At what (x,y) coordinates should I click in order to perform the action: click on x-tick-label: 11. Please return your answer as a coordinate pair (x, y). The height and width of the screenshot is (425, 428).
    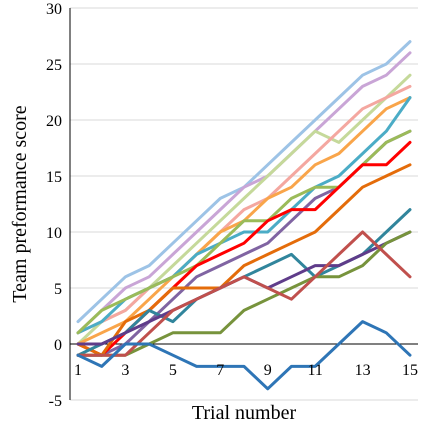
    Looking at the image, I should click on (314, 370).